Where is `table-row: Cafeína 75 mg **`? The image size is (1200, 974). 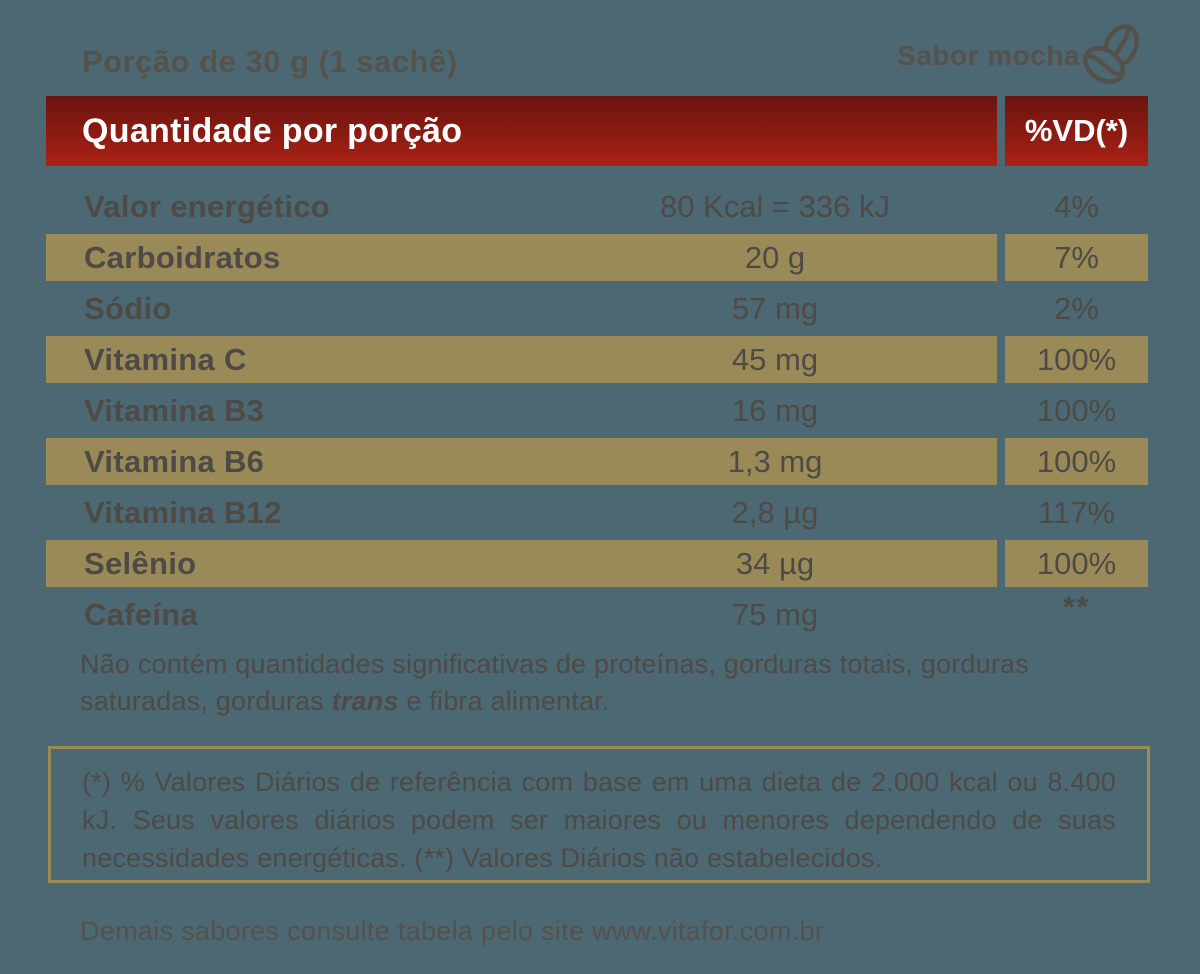
table-row: Cafeína 75 mg ** is located at coordinates (600, 614).